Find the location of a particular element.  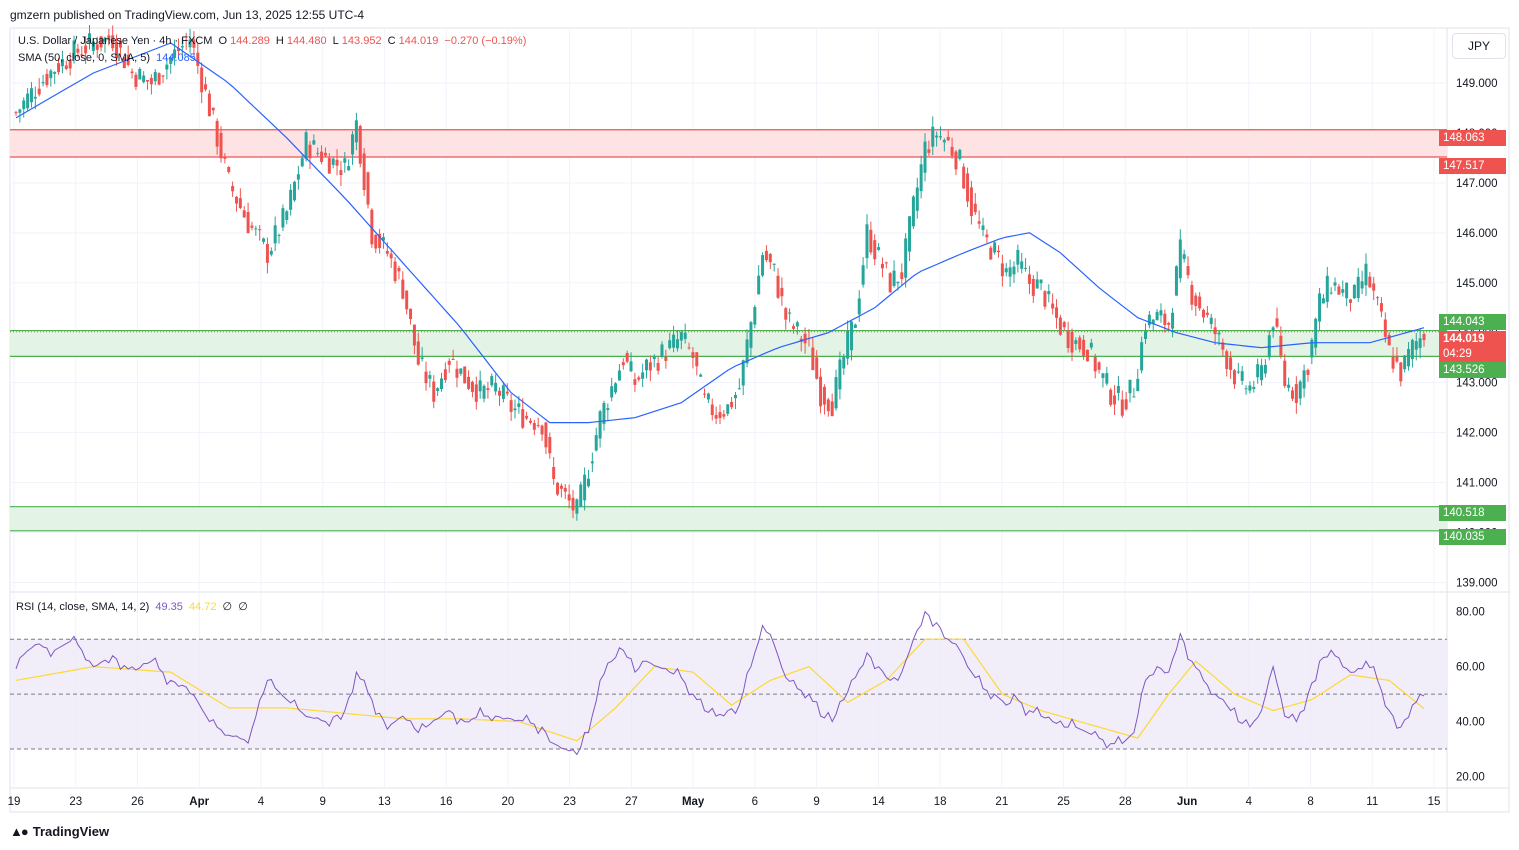

time-tick-label: 23 is located at coordinates (75, 802).